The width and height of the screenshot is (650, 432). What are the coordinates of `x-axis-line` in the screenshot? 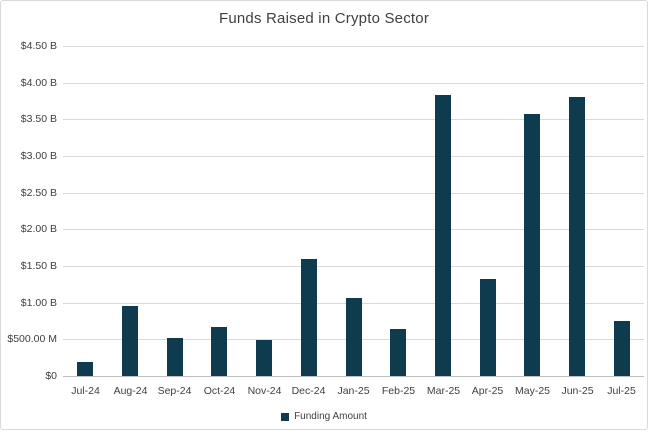 It's located at (353, 376).